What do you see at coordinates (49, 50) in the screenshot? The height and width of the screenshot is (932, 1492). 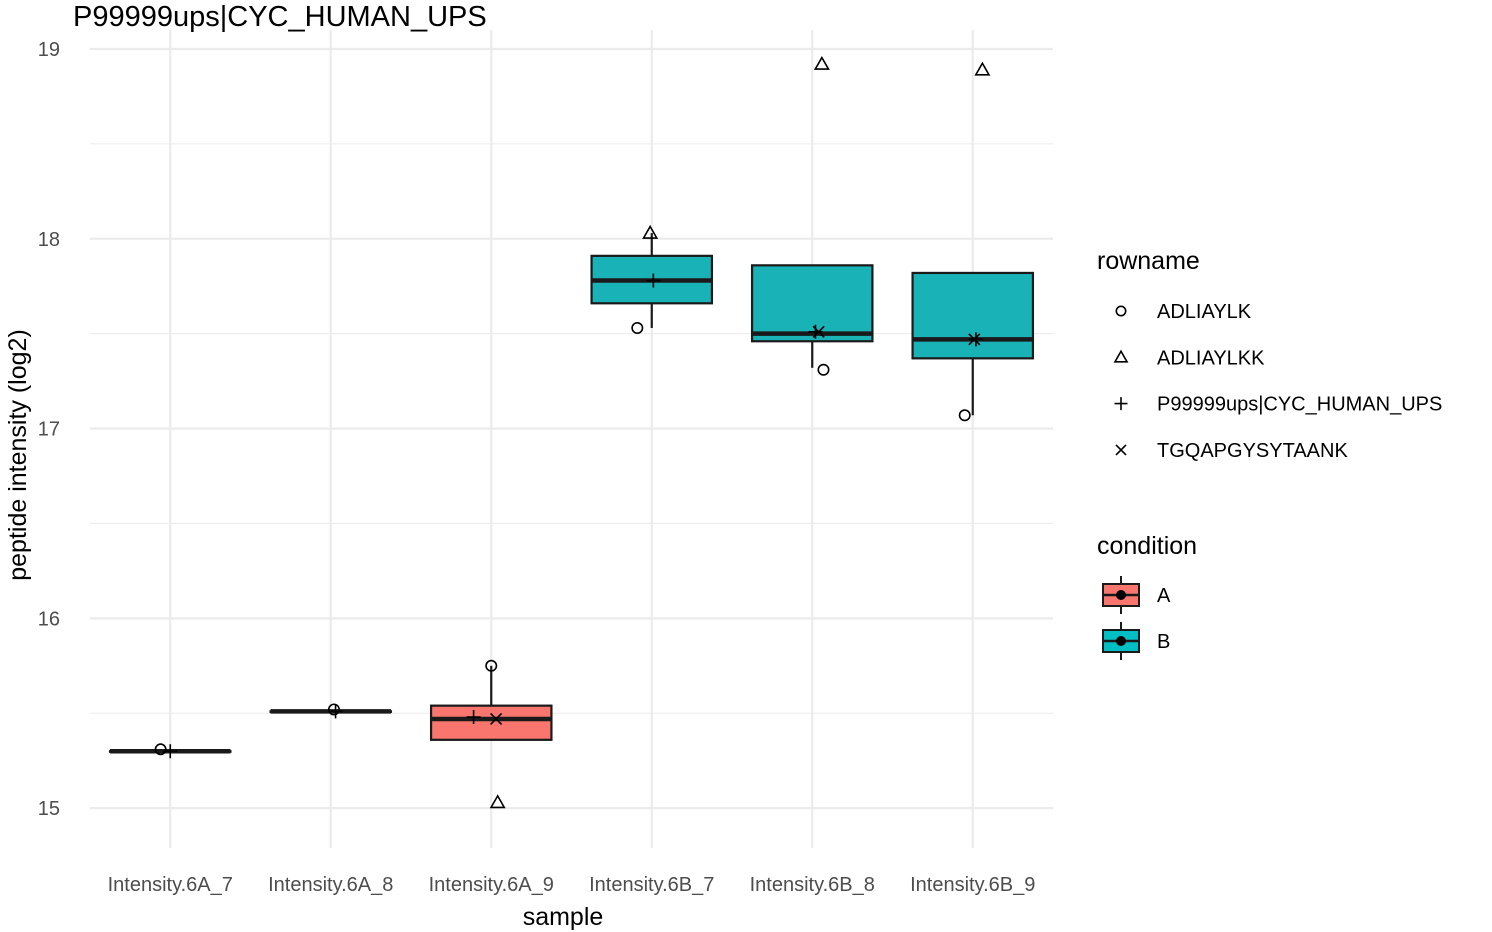 I see `y-tick-label: 19` at bounding box center [49, 50].